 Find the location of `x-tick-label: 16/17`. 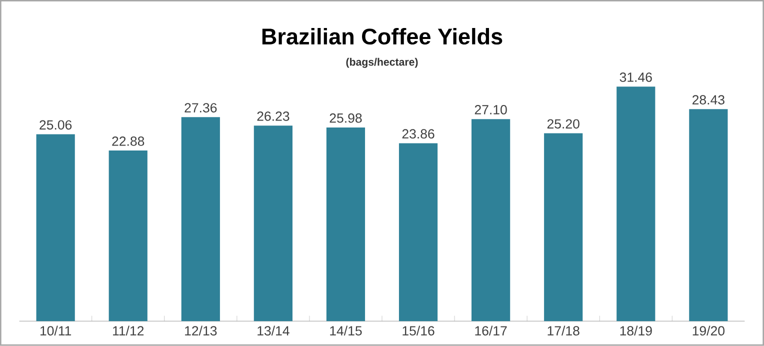

x-tick-label: 16/17 is located at coordinates (491, 331).